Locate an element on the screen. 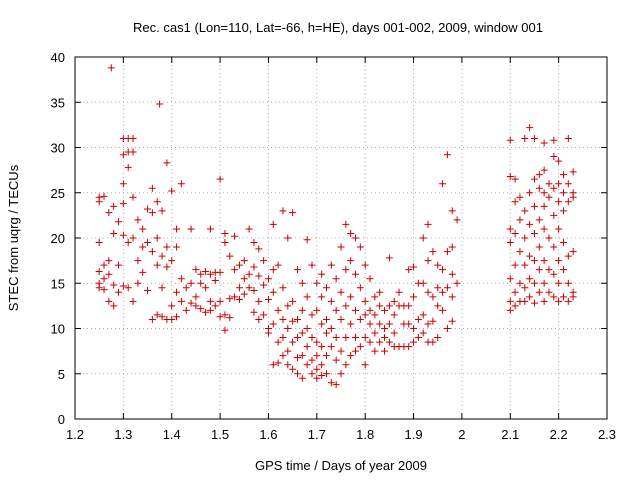 The width and height of the screenshot is (640, 480). y-tick-label: 35 is located at coordinates (58, 102).